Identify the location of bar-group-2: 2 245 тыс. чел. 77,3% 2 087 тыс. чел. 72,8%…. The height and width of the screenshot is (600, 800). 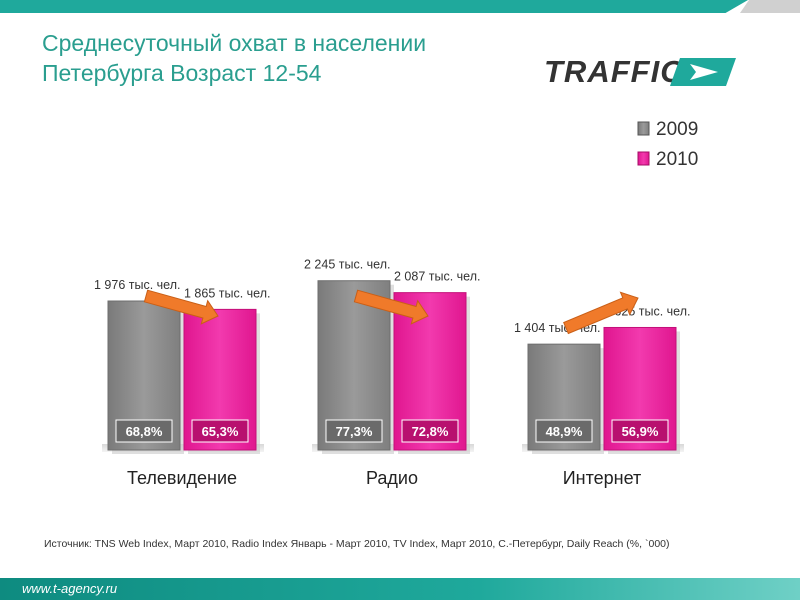
(392, 373).